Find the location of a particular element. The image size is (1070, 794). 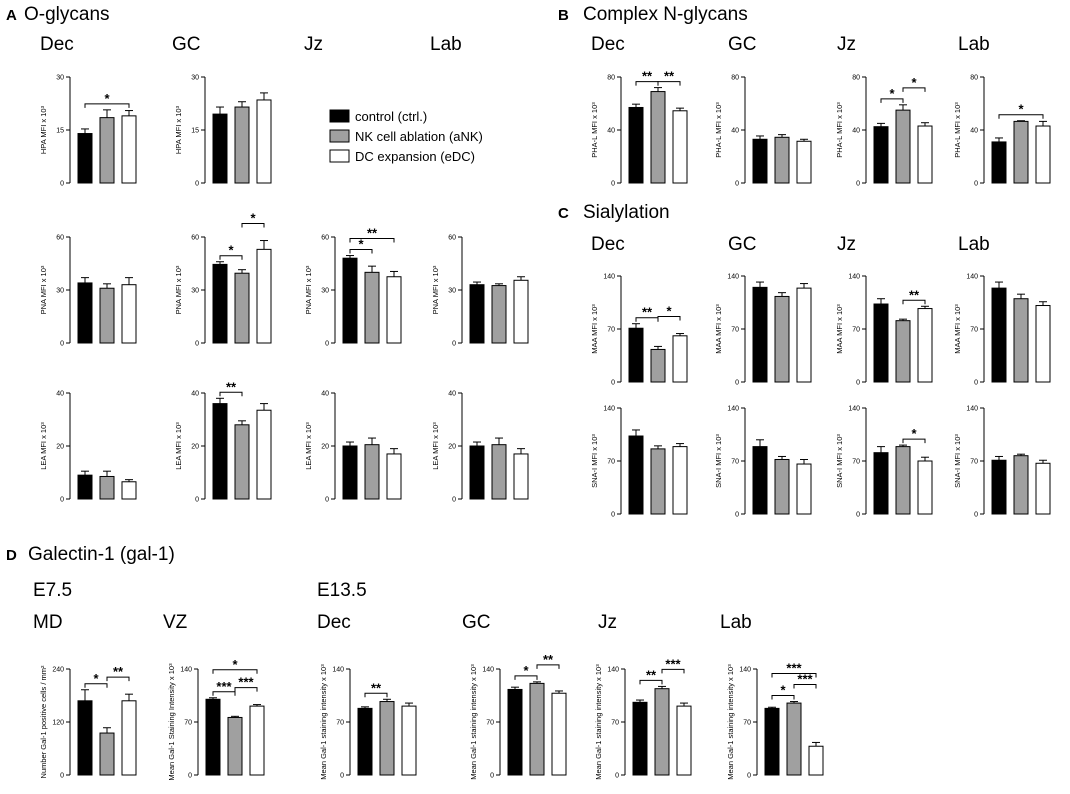

chart-a-pna-dec: 0 30 60 PNA MFI x 10³ is located at coordinates (88, 291).